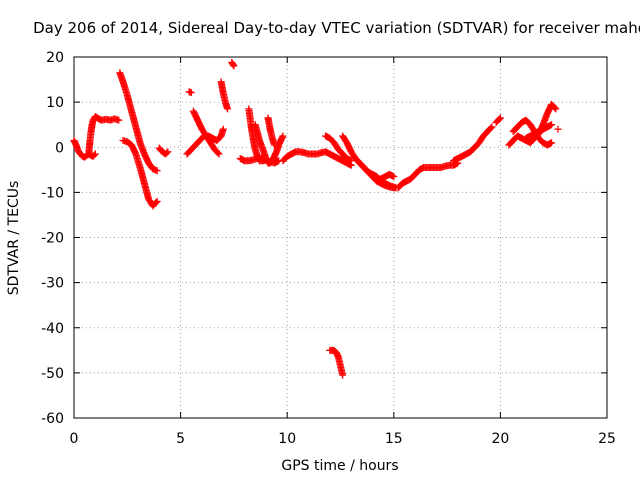 This screenshot has width=640, height=480. What do you see at coordinates (500, 439) in the screenshot?
I see `x-tick-label: 20` at bounding box center [500, 439].